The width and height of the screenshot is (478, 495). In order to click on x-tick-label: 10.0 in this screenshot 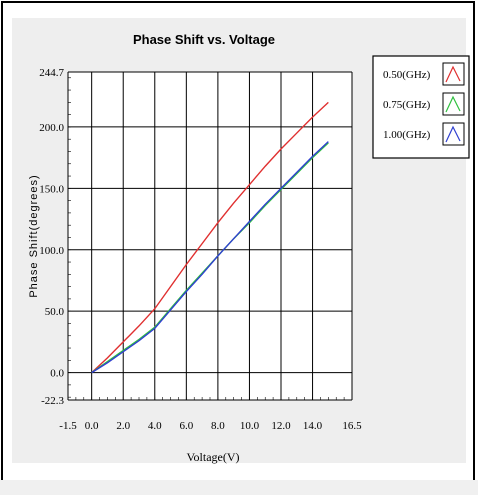, I will do `click(250, 426)`.